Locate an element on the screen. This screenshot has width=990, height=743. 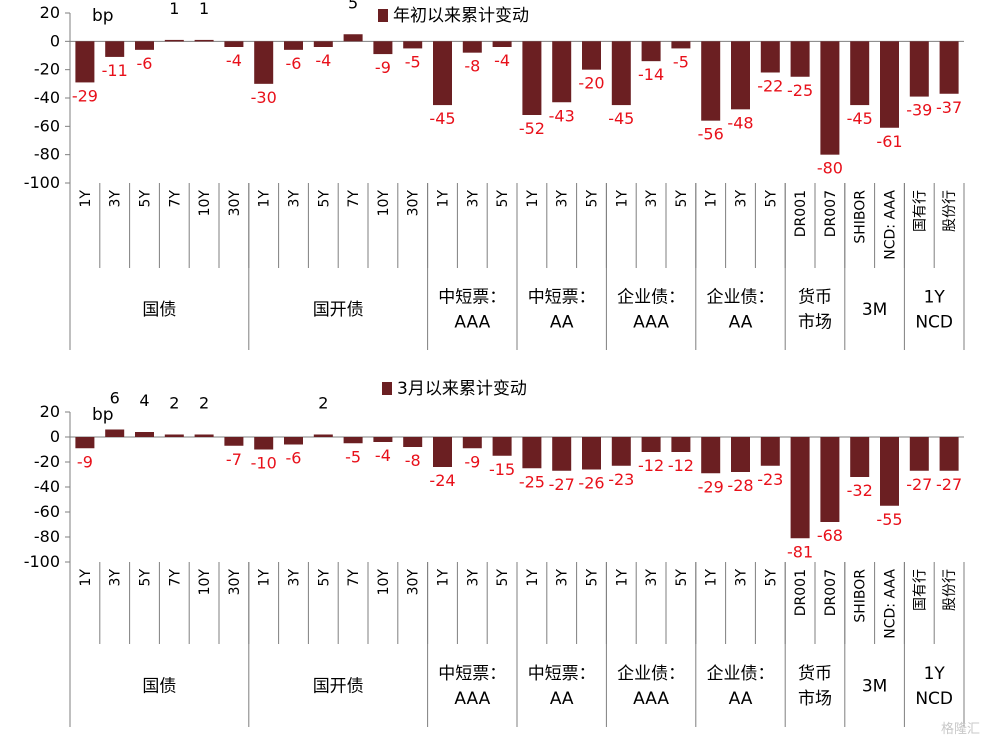
y-tick-label: -80 is located at coordinates (47, 154).